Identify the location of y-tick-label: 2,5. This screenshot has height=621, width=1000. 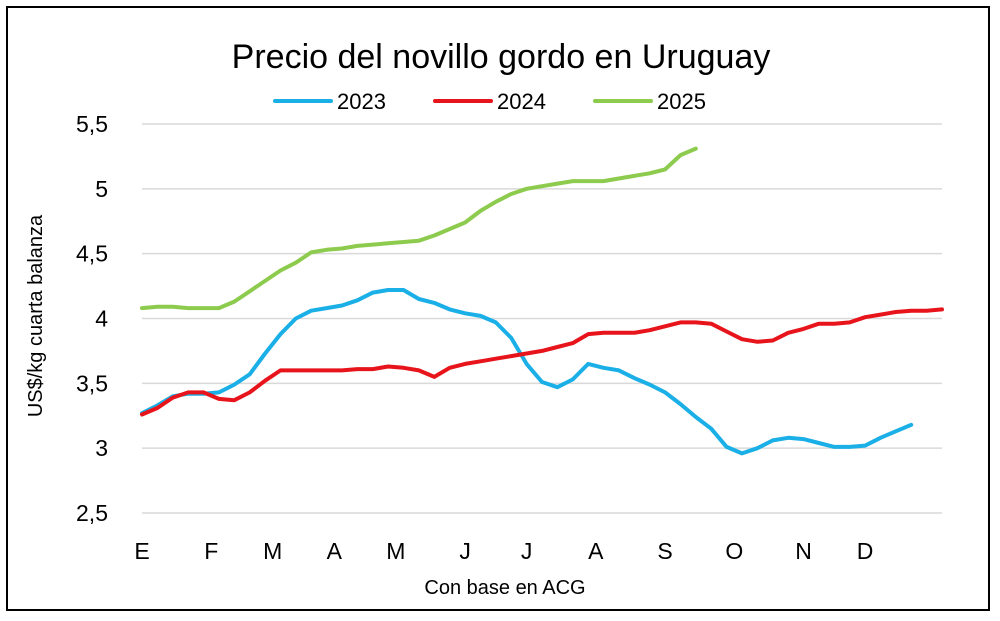
(92, 513).